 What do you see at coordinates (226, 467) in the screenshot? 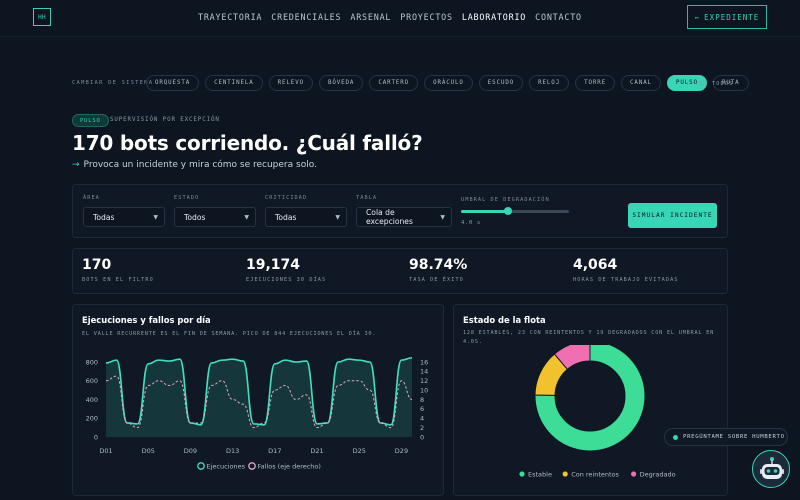
I see `legend-runs-label: Ejecuciones` at bounding box center [226, 467].